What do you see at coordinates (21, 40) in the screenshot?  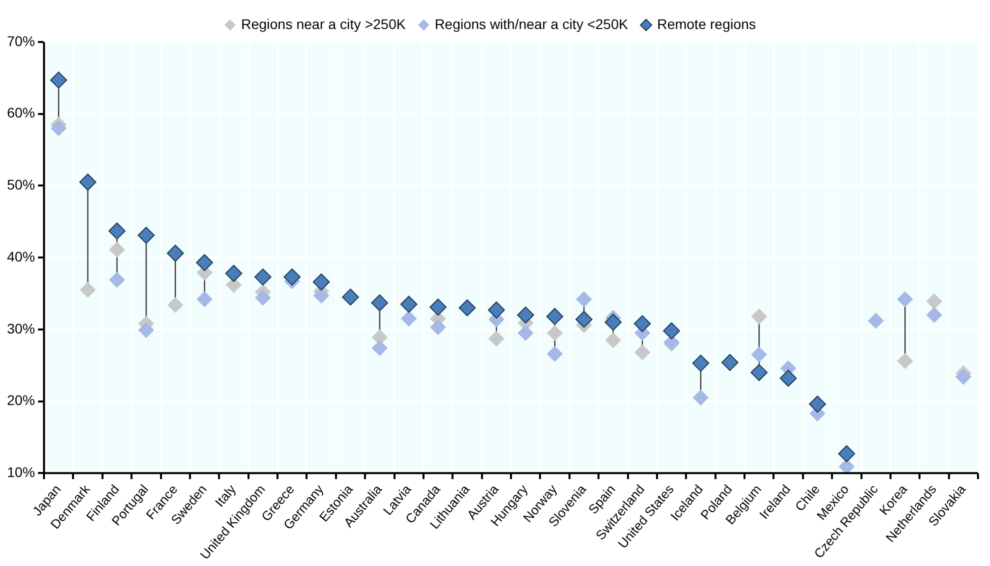 I see `y-tick-label: 70%` at bounding box center [21, 40].